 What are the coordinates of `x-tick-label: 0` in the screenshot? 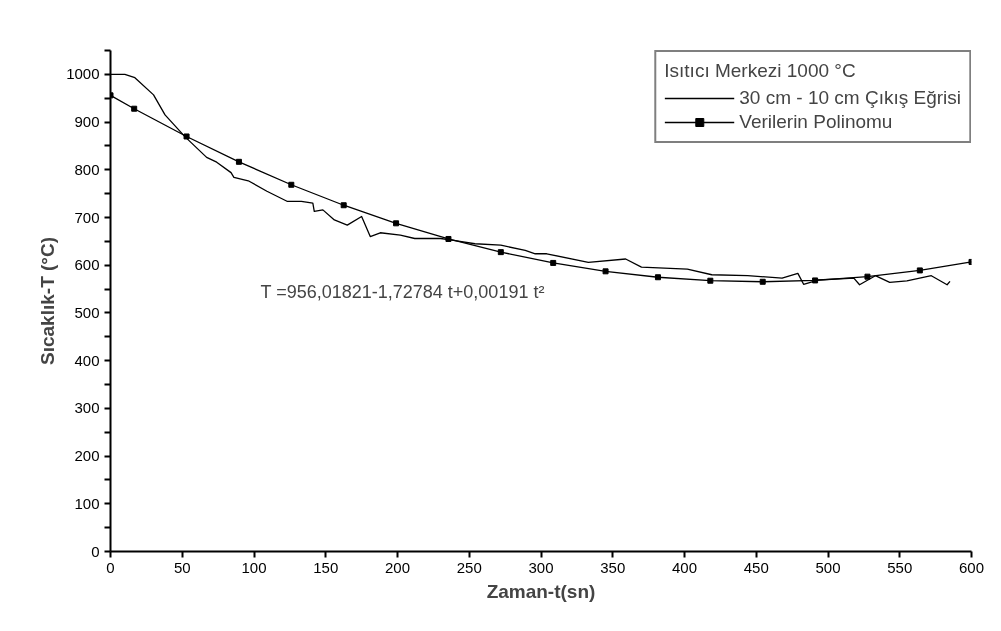 It's located at (110, 567).